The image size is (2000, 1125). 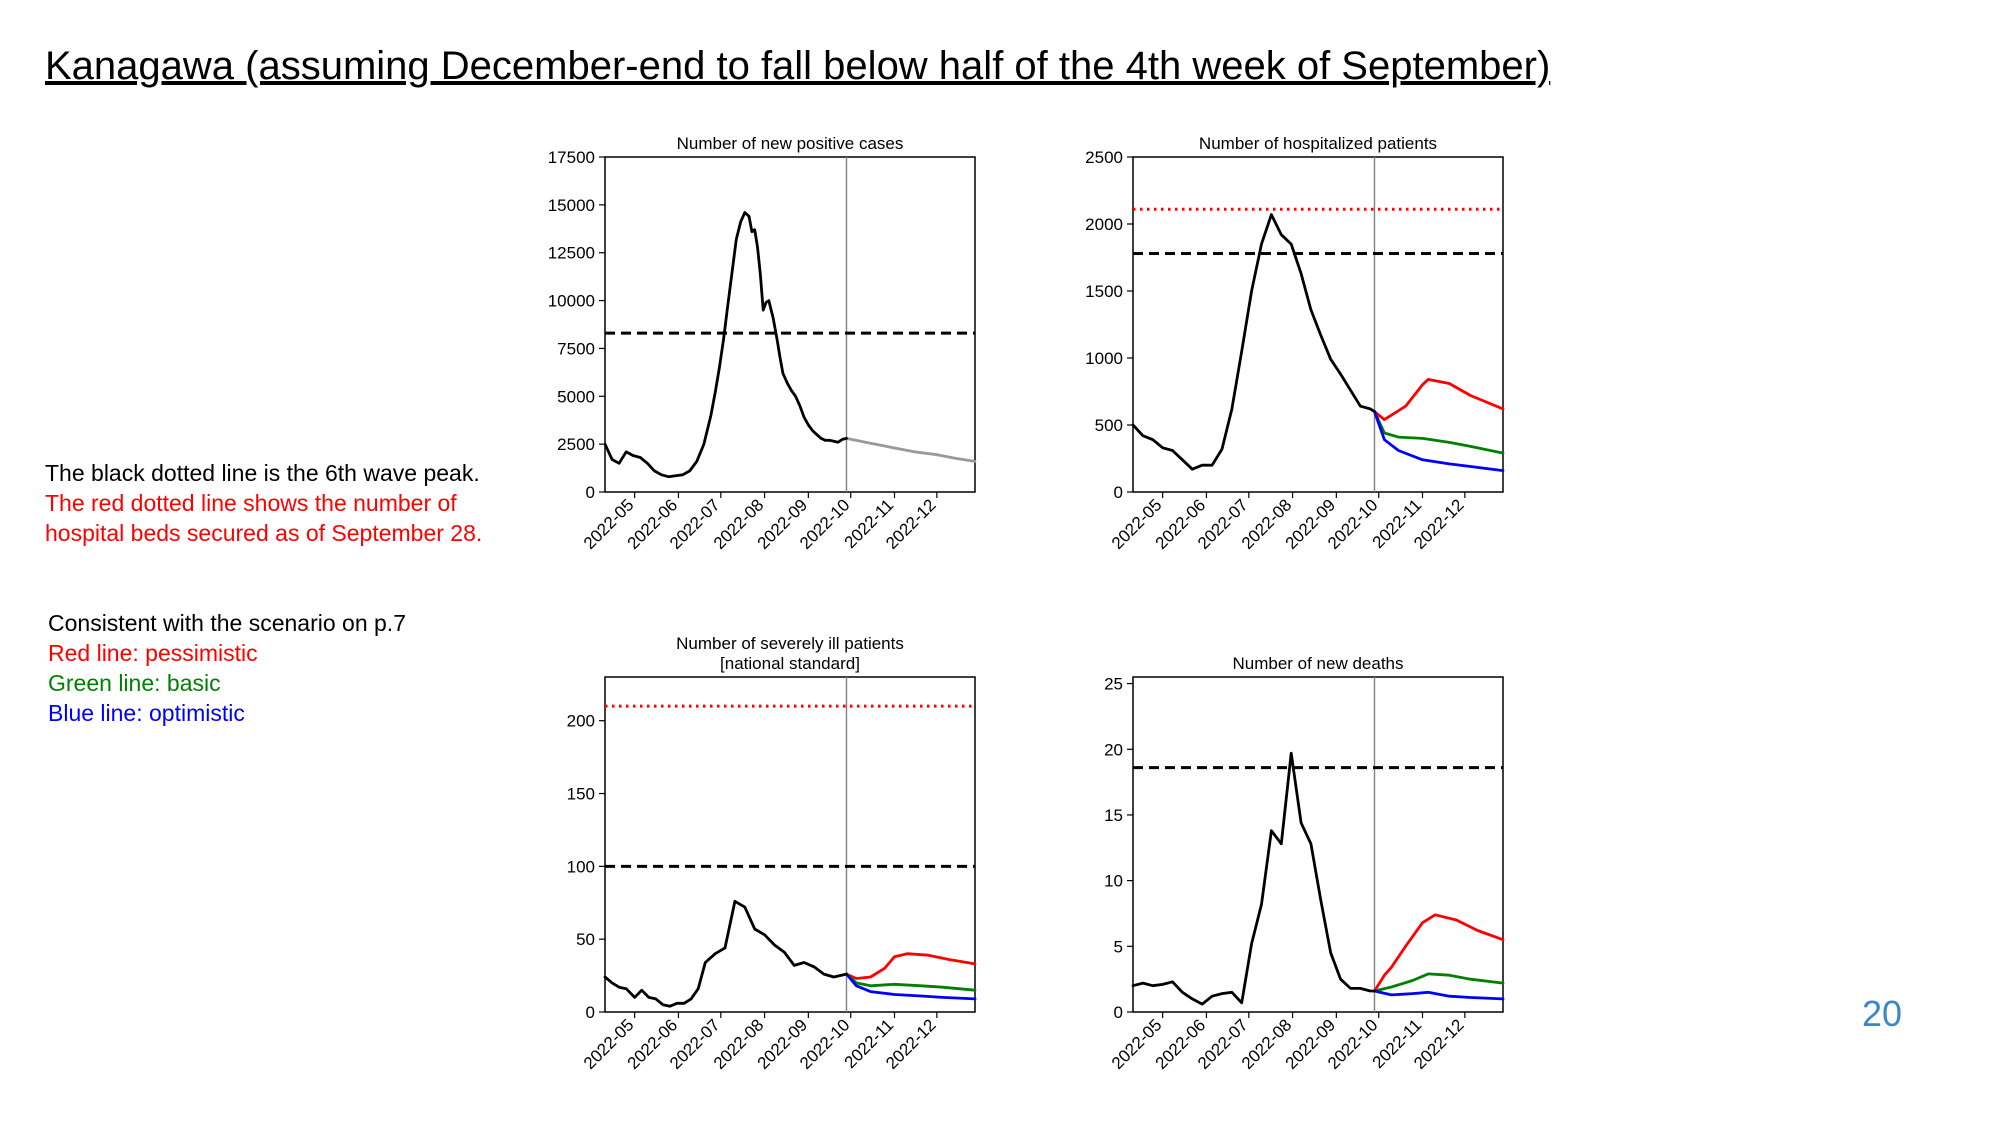 I want to click on y-tick-label: 5000, so click(x=576, y=396).